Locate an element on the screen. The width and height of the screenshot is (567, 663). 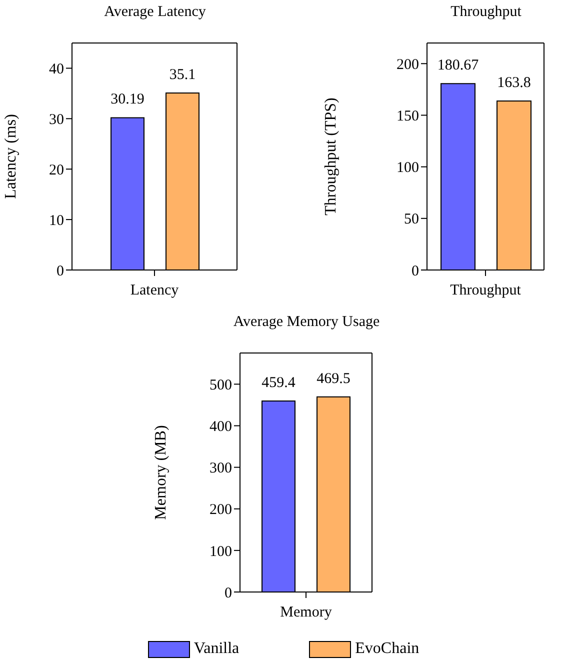
chart-title: Average Latency is located at coordinates (155, 12).